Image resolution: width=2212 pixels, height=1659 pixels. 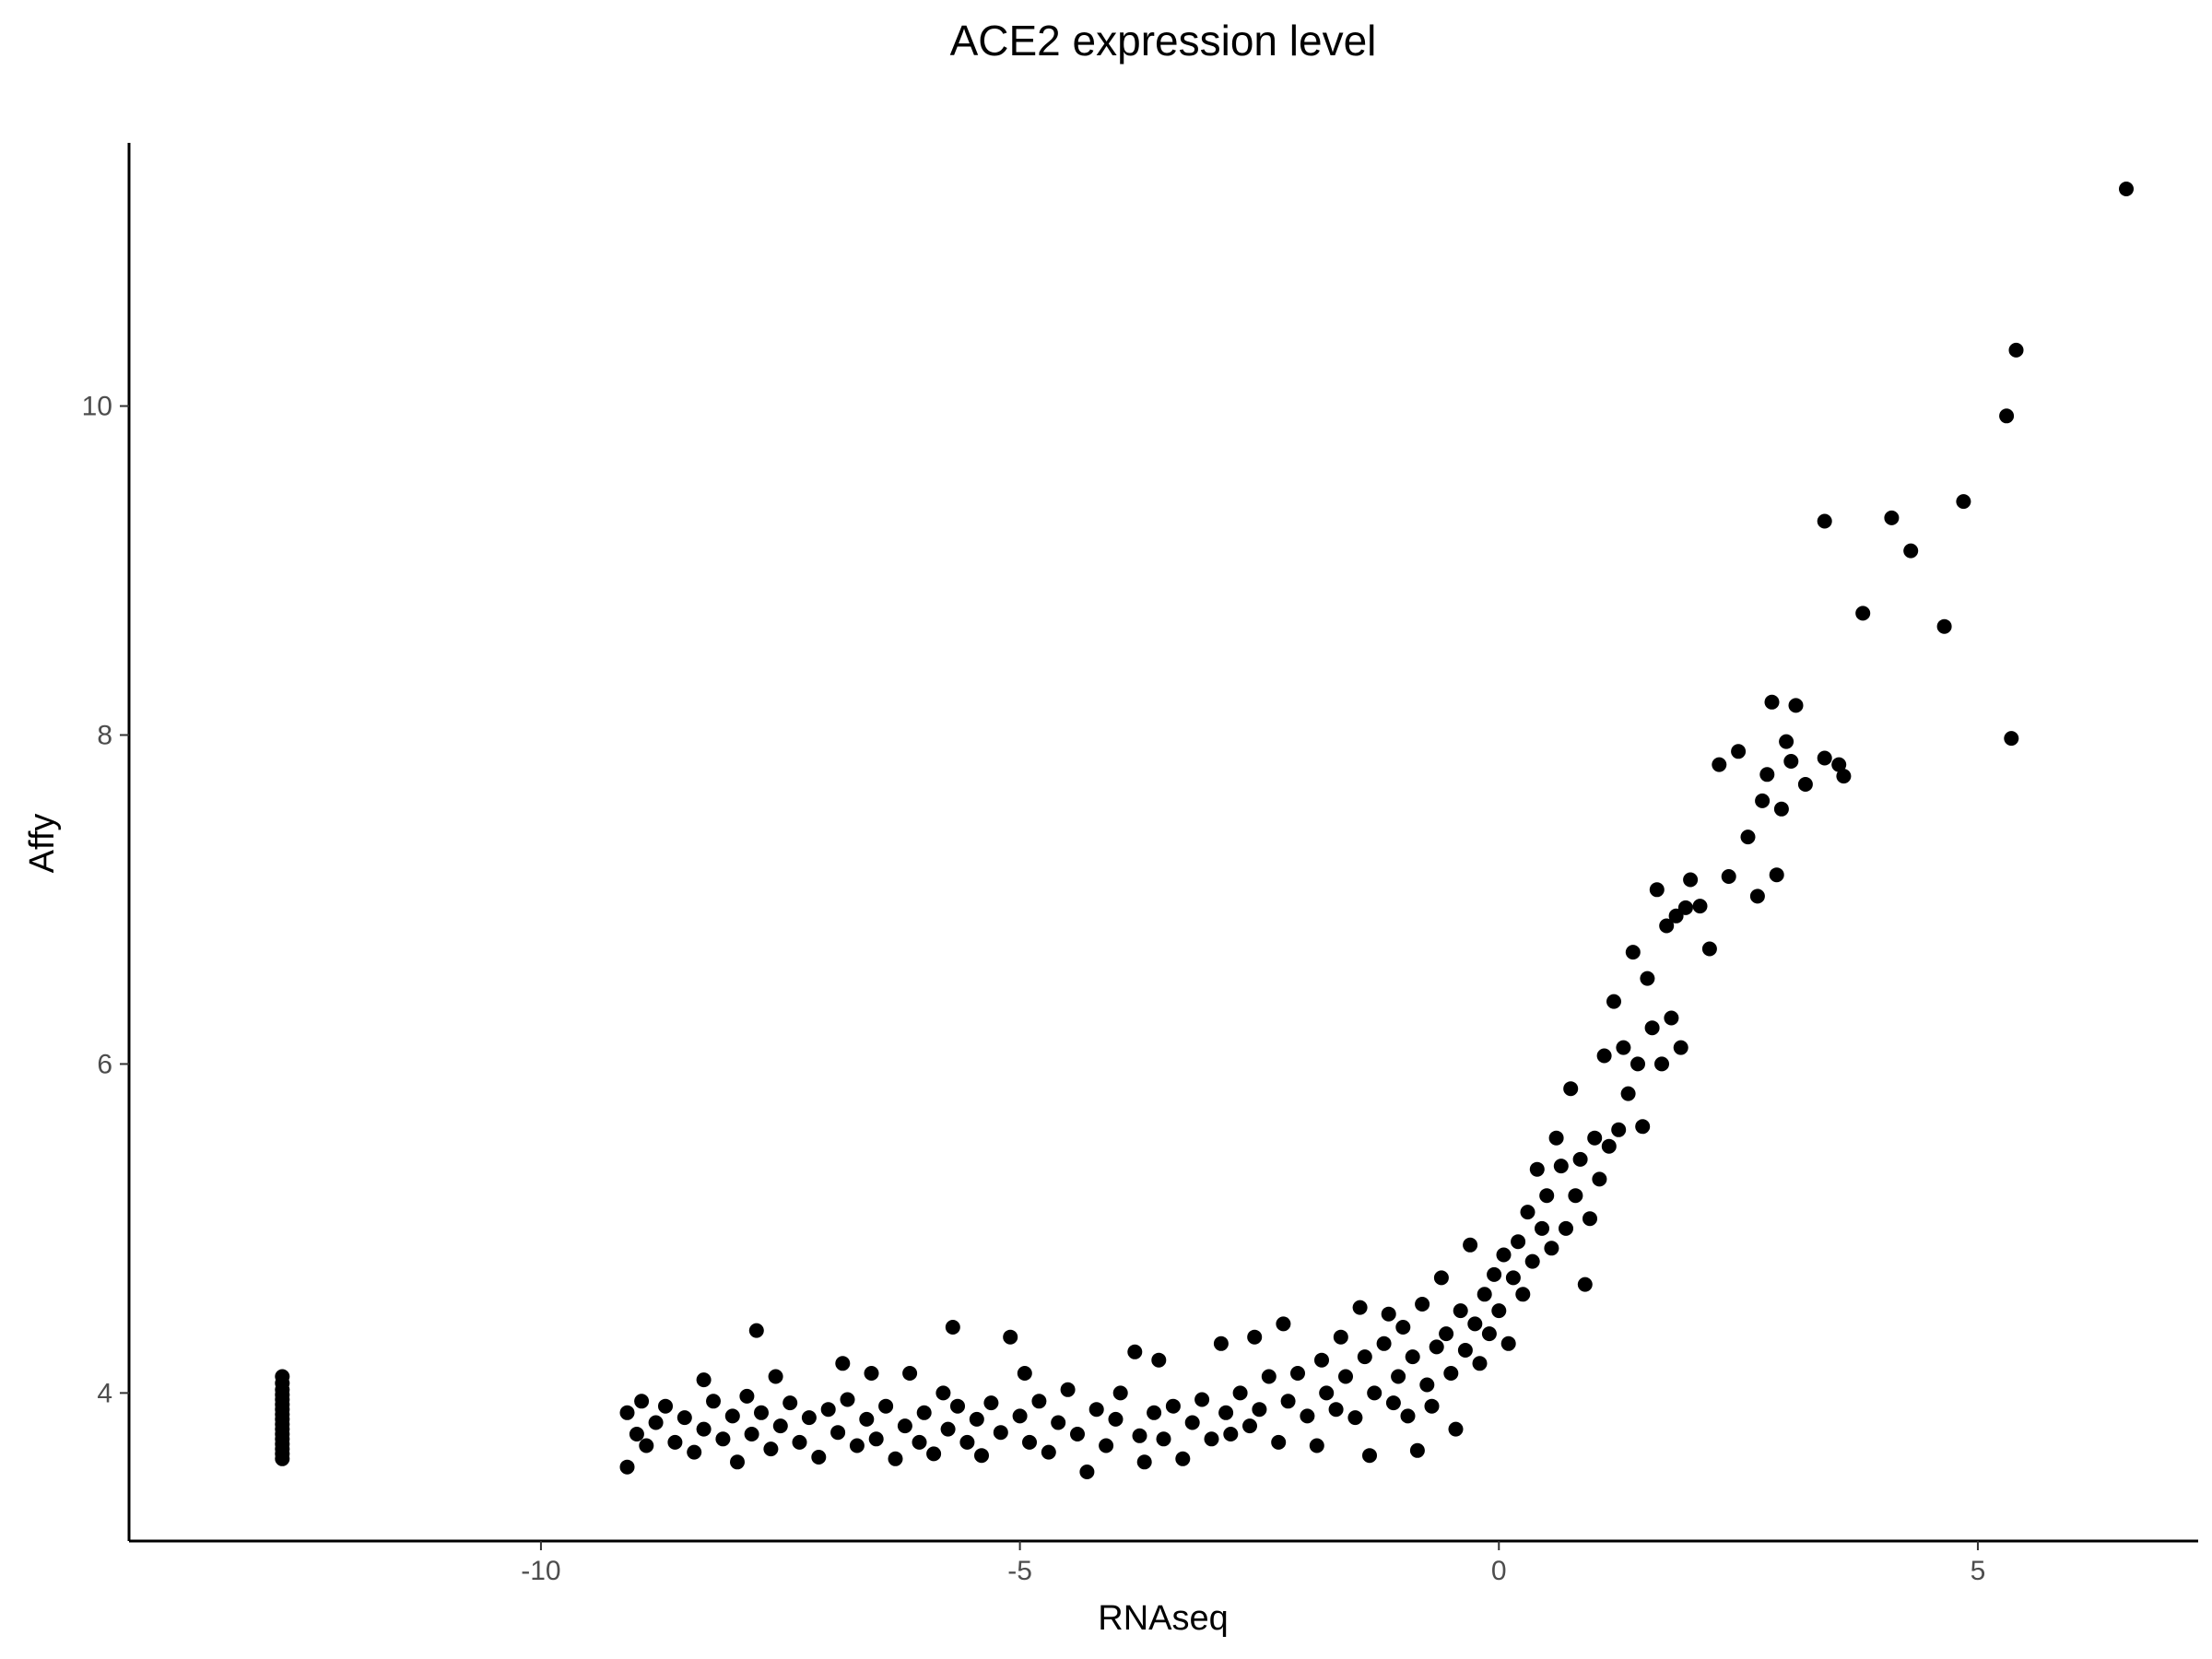 What do you see at coordinates (1978, 1571) in the screenshot?
I see `x-tick-label: 5` at bounding box center [1978, 1571].